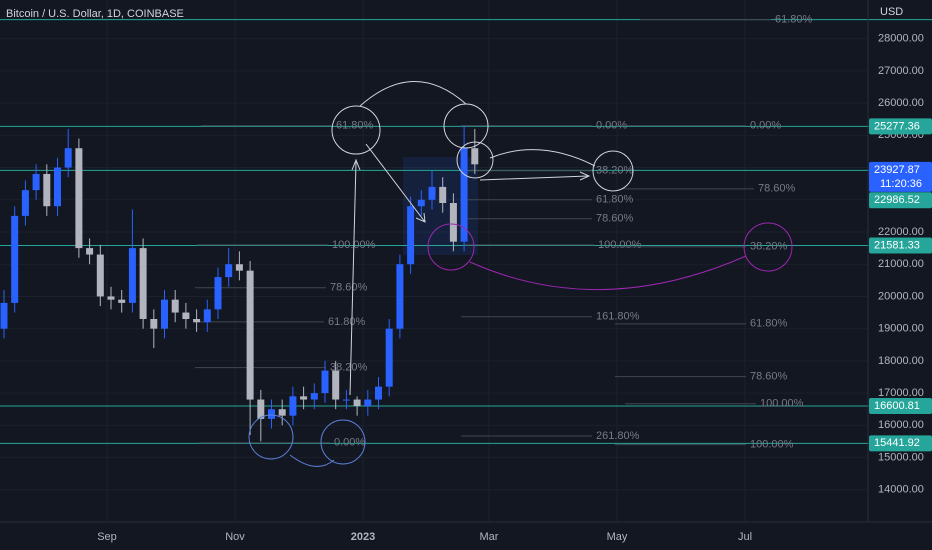 This screenshot has width=932, height=550. What do you see at coordinates (617, 537) in the screenshot?
I see `x-tick-label: May` at bounding box center [617, 537].